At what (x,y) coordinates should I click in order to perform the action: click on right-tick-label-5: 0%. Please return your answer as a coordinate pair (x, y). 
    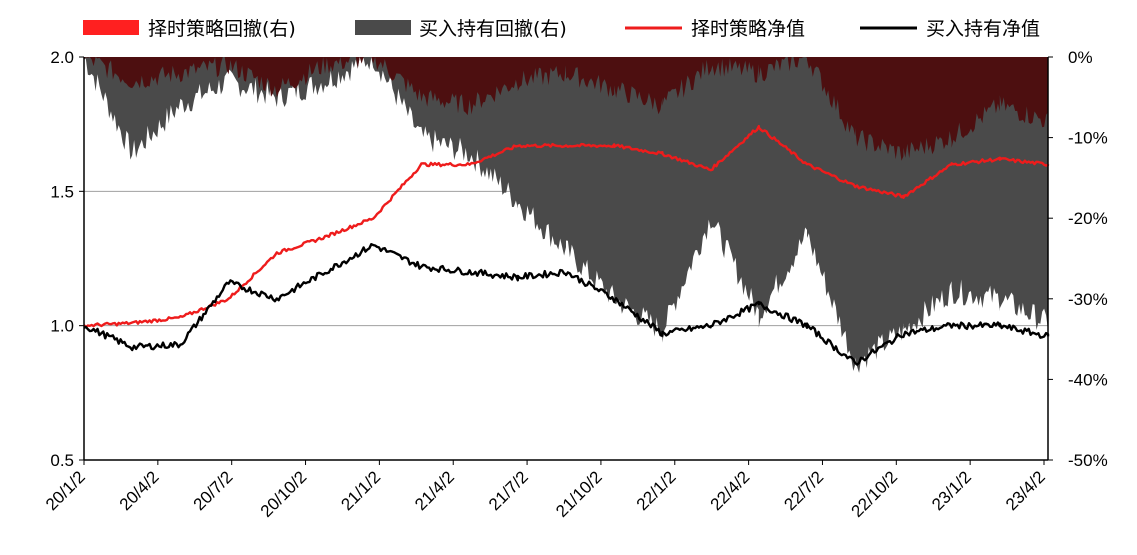
    Looking at the image, I should click on (1080, 57).